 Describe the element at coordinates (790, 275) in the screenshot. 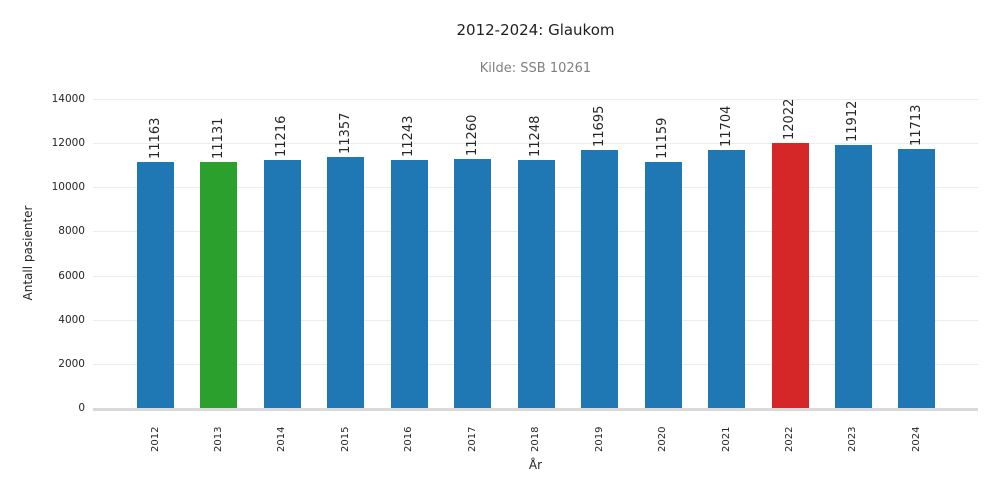

I see `bar-2022` at that location.